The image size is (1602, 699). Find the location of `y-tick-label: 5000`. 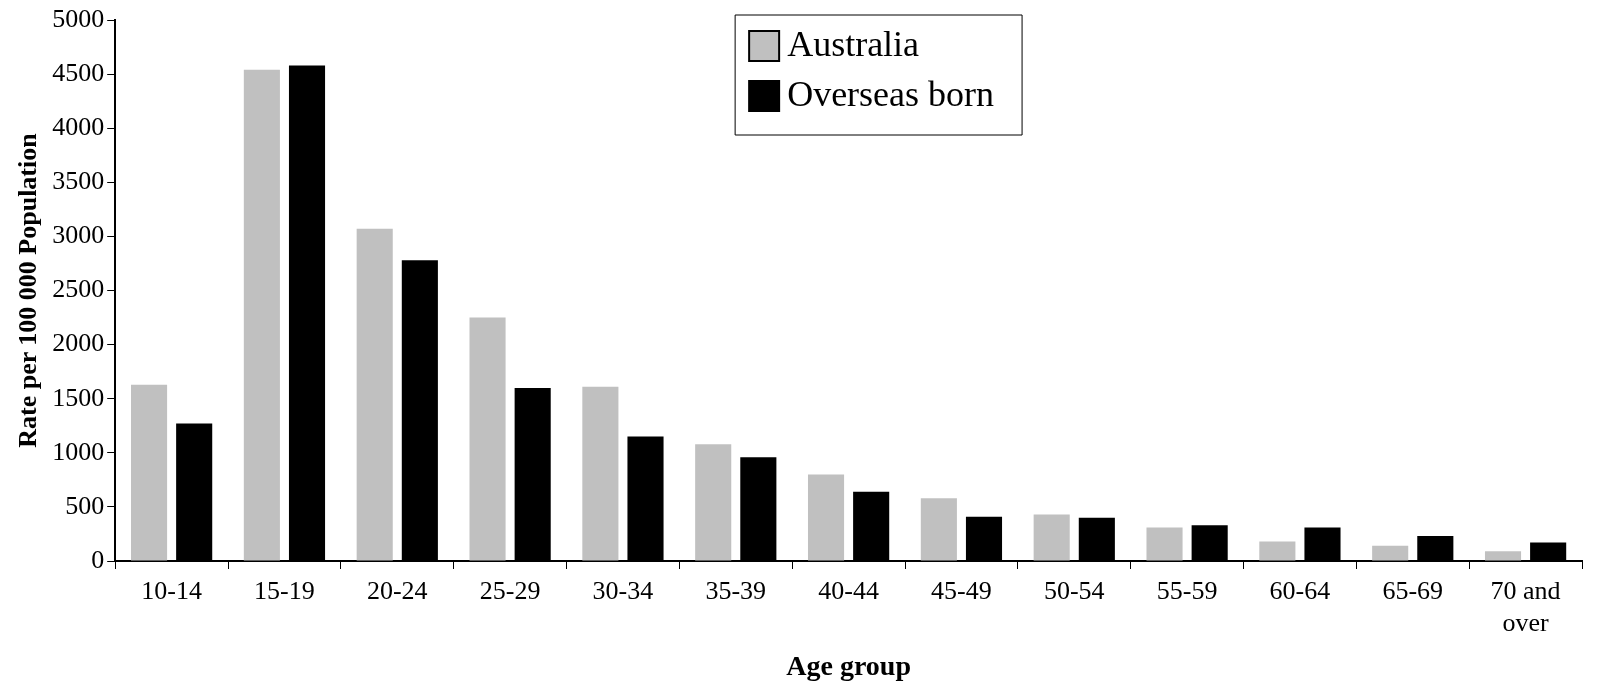

y-tick-label: 5000 is located at coordinates (78, 18).